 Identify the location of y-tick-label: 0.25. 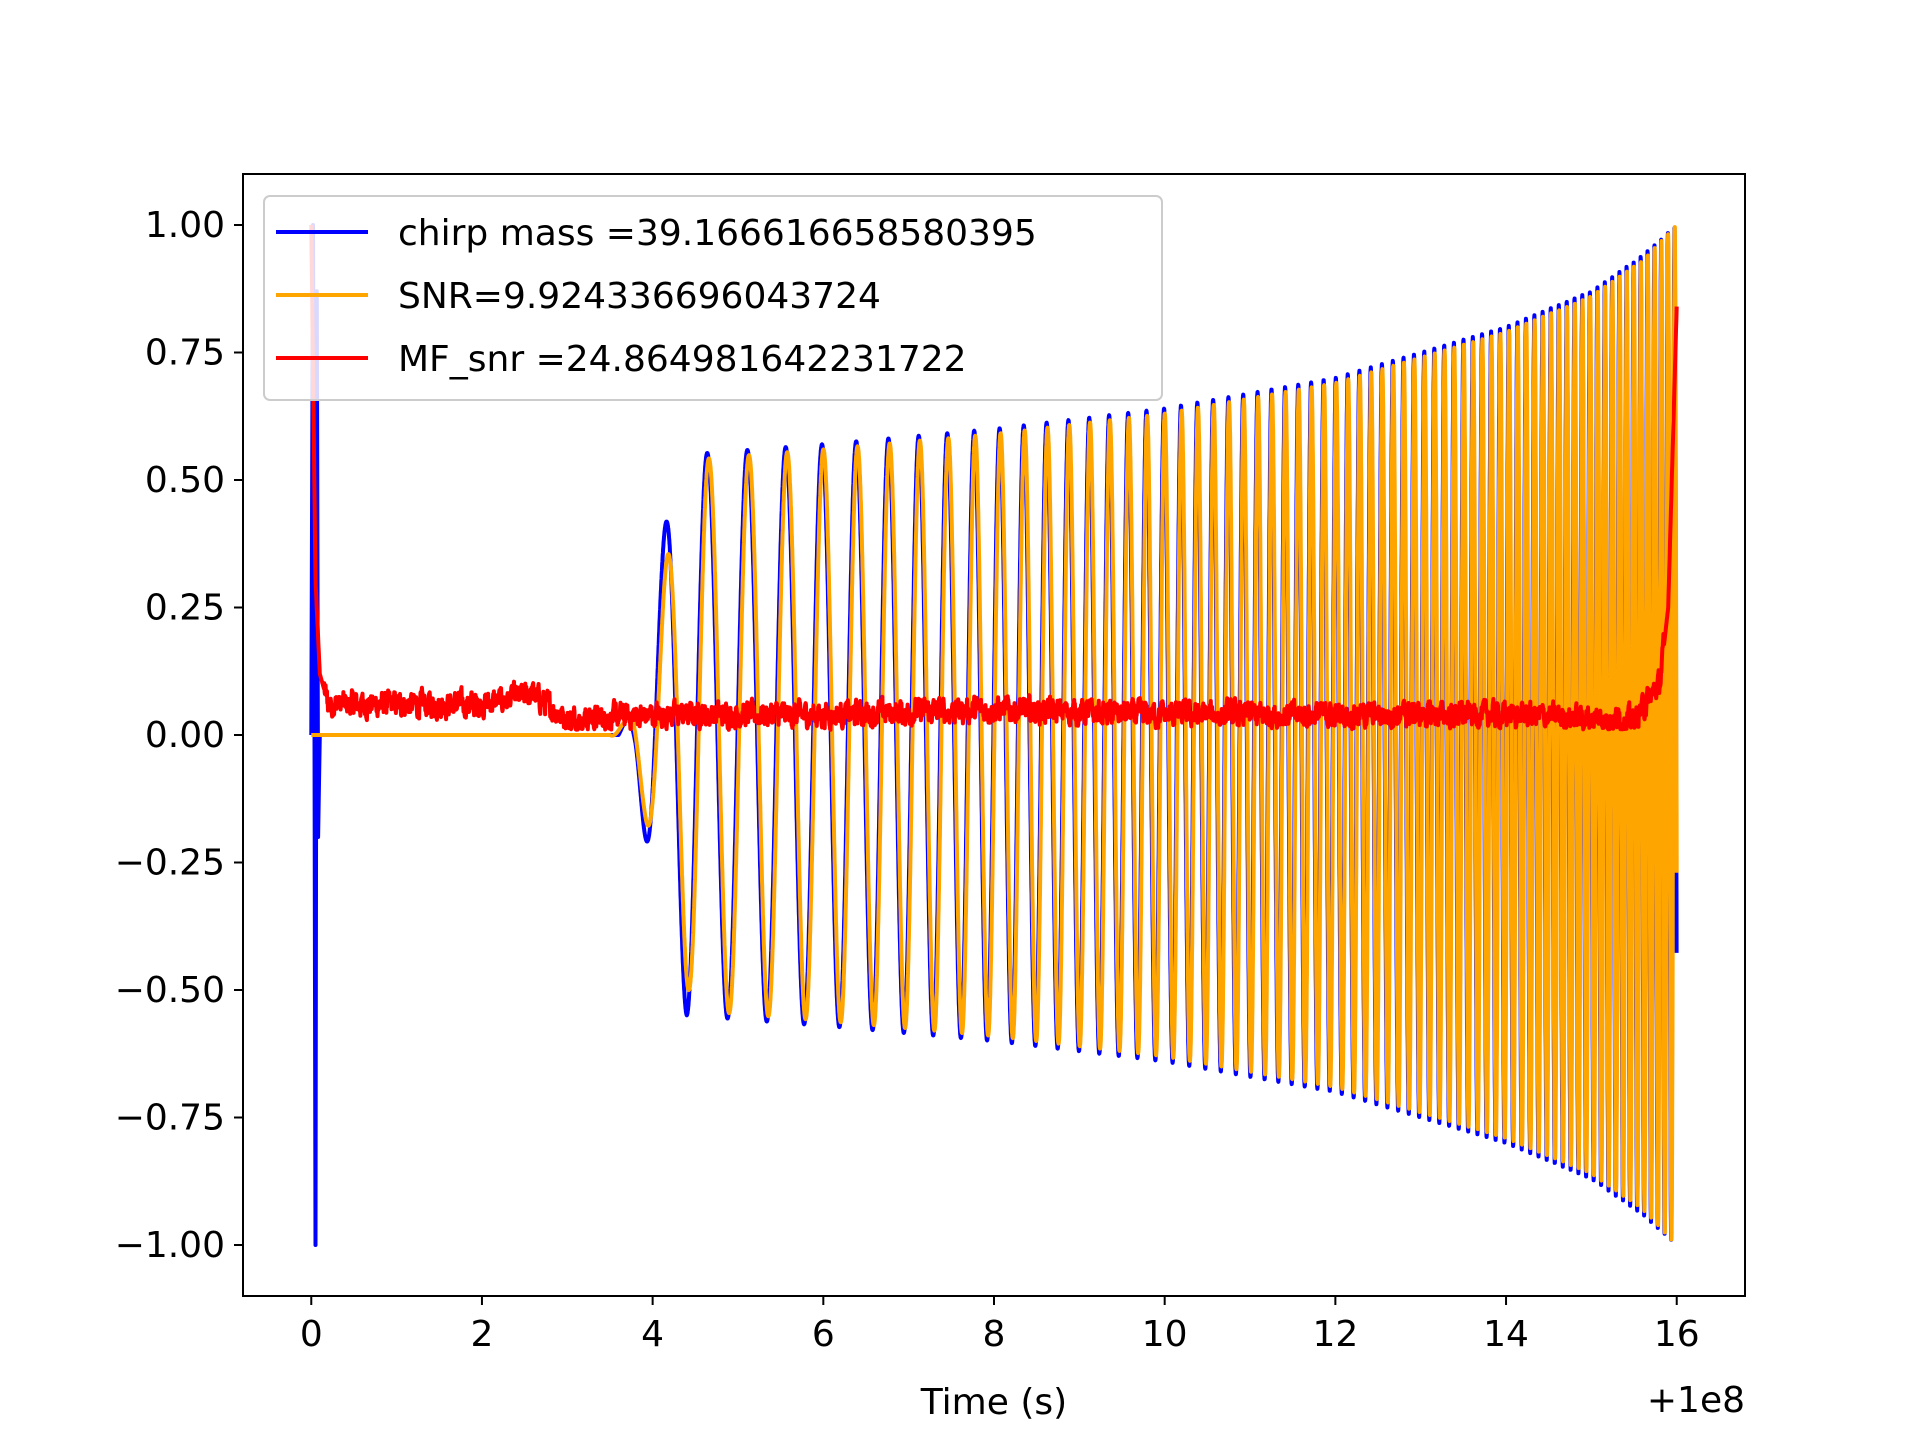
(185, 608).